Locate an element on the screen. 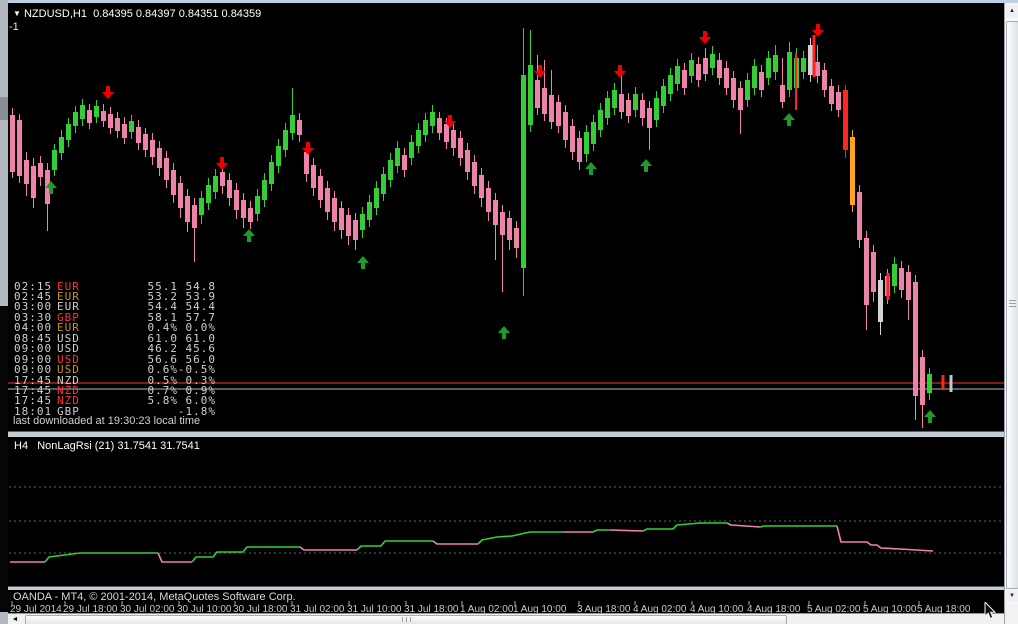 This screenshot has width=1018, height=624. news-value: 45.6 is located at coordinates (200, 349).